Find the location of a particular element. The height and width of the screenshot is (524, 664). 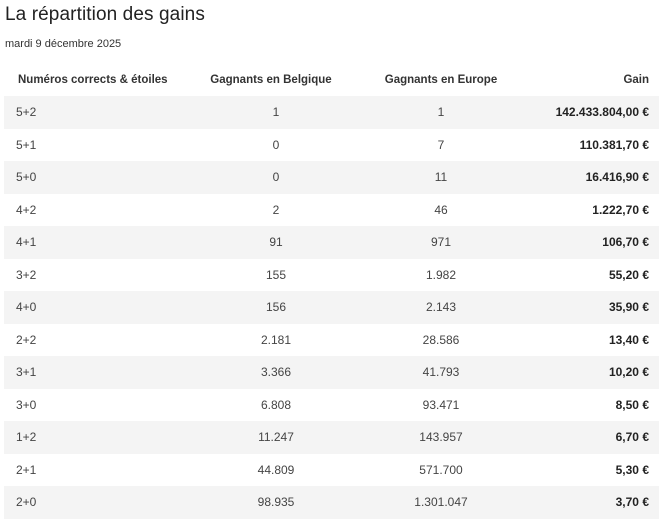

cell-winners-europe: 571.700 is located at coordinates (441, 469).